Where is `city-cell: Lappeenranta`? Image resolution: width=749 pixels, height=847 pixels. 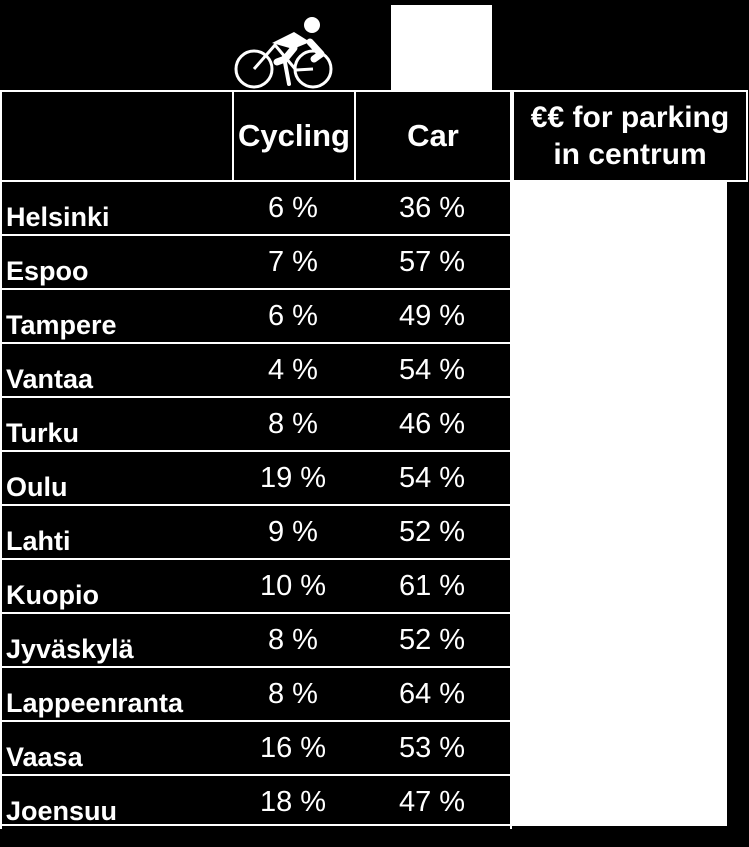 city-cell: Lappeenranta is located at coordinates (117, 693).